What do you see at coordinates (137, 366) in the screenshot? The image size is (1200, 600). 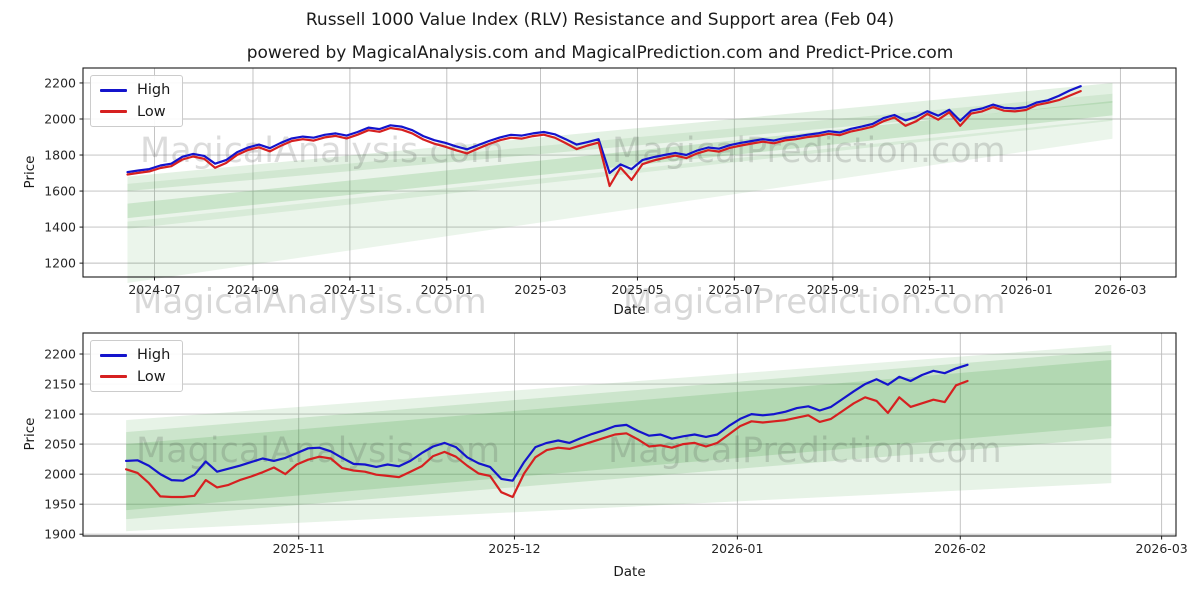 I see `zoom-chart-legend: High Low` at bounding box center [137, 366].